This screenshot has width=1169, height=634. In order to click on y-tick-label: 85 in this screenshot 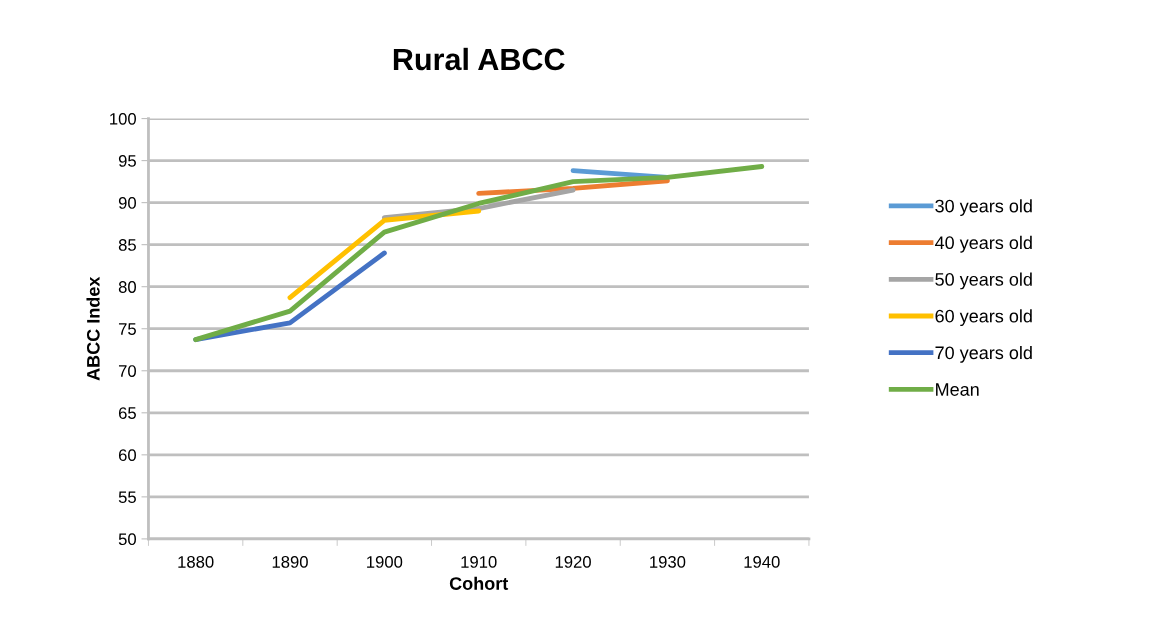, I will do `click(127, 245)`.